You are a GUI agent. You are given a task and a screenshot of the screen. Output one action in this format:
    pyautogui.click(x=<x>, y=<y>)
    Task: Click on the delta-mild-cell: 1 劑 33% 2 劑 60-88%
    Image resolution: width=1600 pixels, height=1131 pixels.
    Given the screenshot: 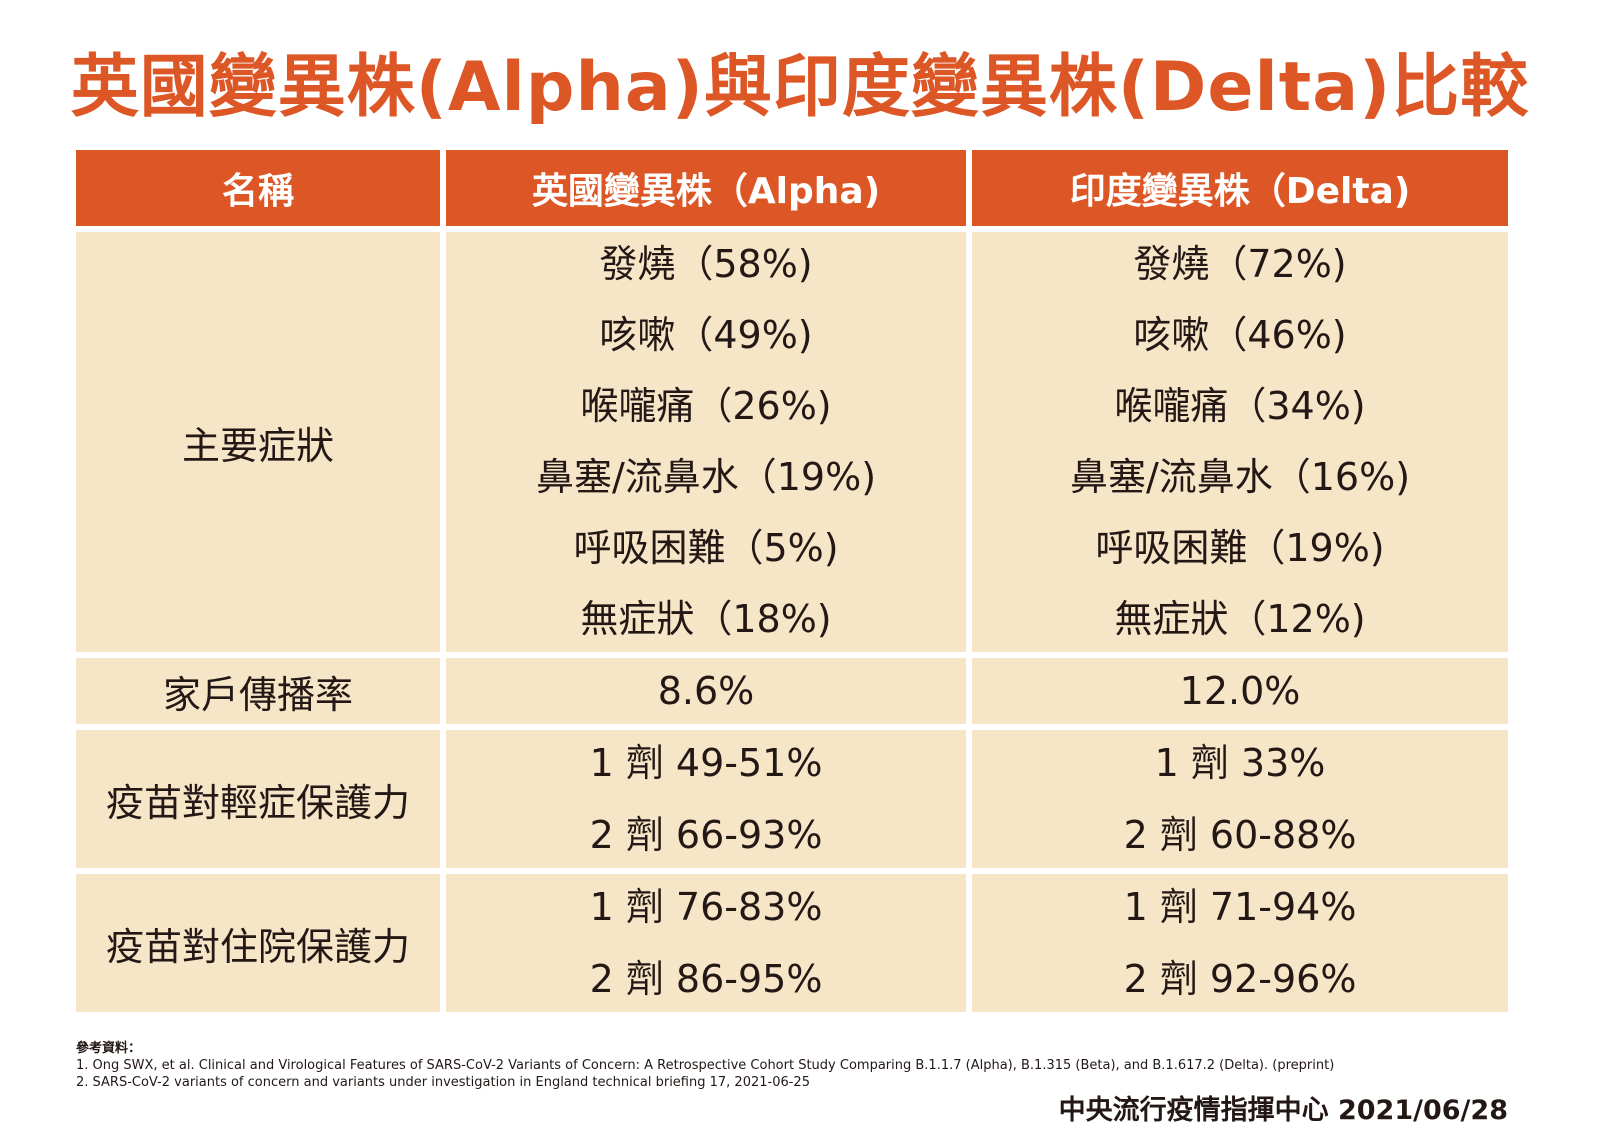 What is the action you would take?
    pyautogui.click(x=1240, y=799)
    